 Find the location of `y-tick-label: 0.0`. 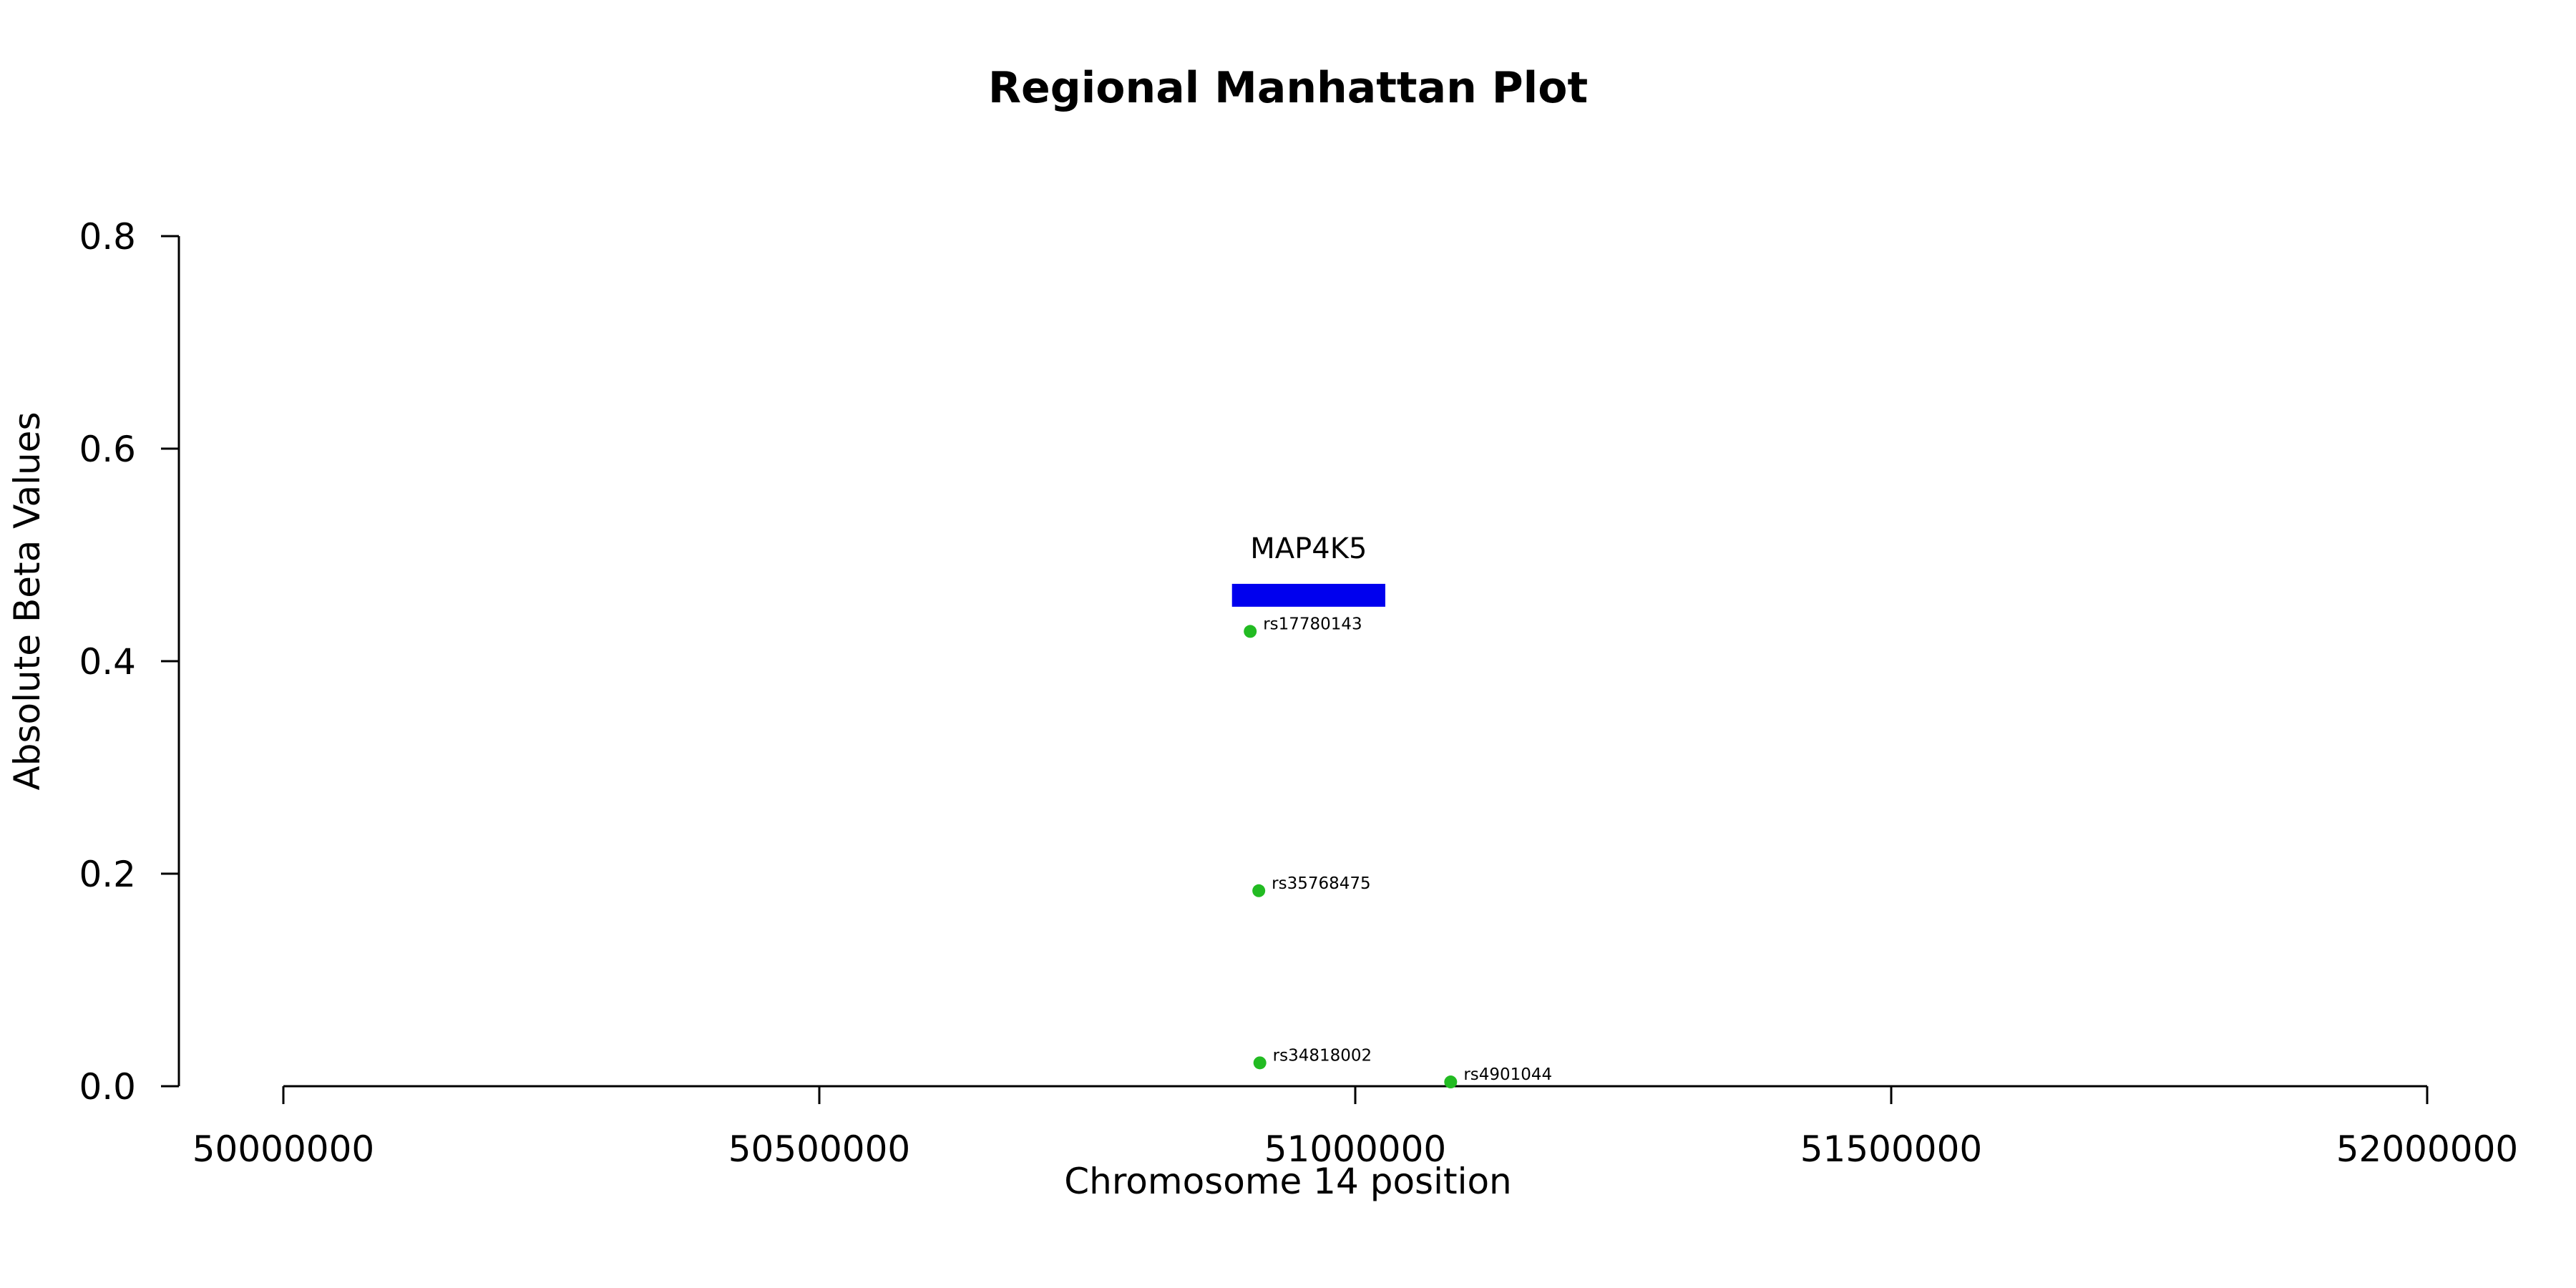

y-tick-label: 0.0 is located at coordinates (107, 1087).